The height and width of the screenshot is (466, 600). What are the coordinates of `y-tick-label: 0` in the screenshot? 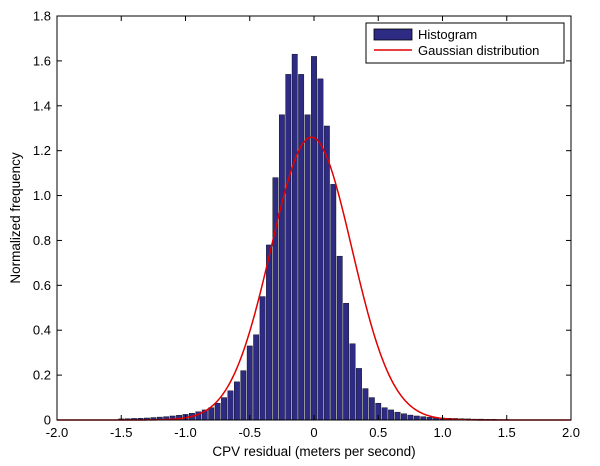 It's located at (47, 420).